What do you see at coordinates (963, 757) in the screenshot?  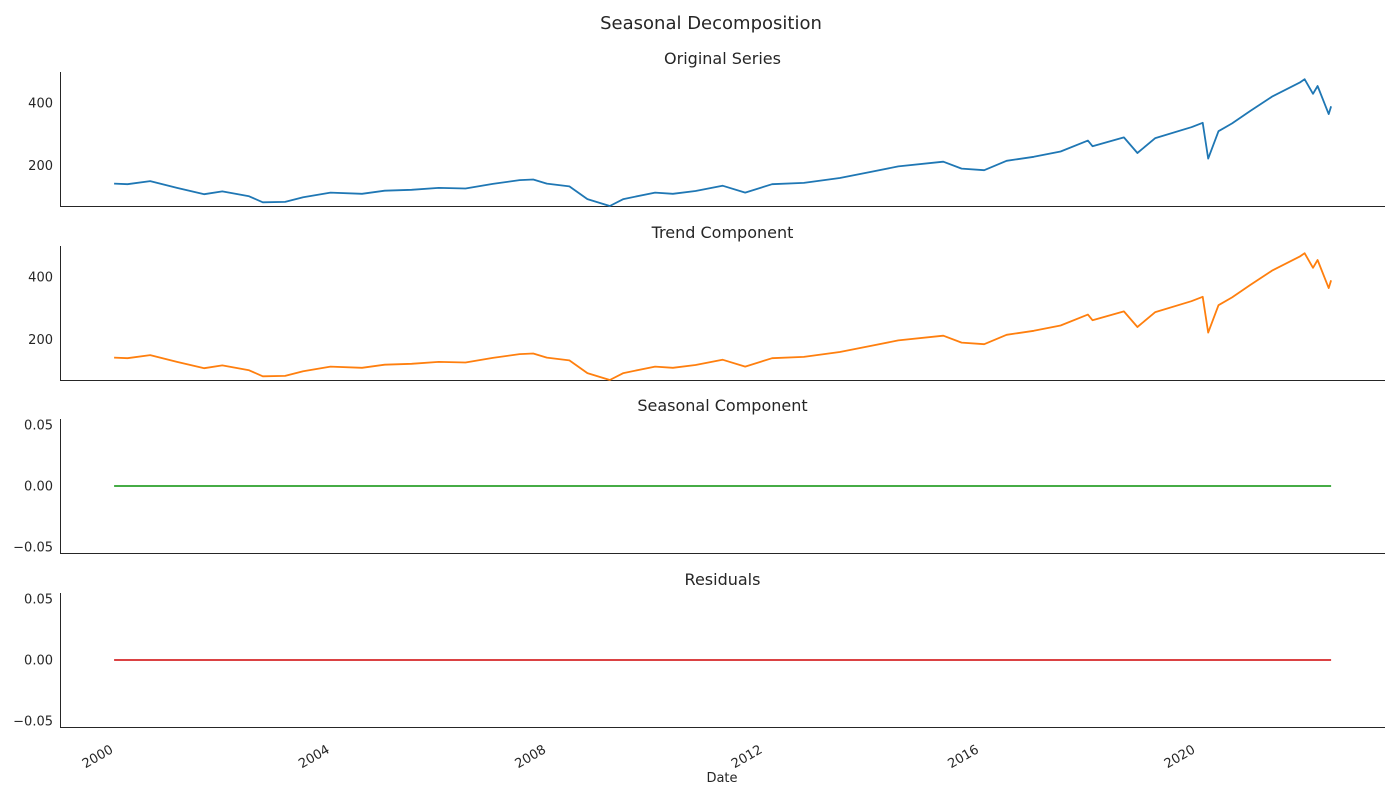 I see `x-tick-label: 2016` at bounding box center [963, 757].